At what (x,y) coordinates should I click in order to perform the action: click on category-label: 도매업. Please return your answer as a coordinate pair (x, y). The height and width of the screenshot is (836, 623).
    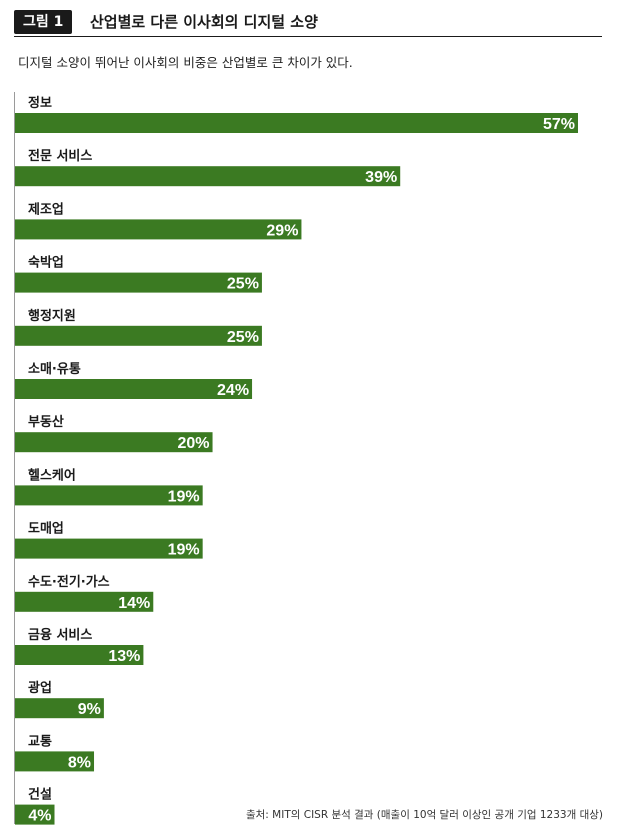
    Looking at the image, I should click on (46, 529).